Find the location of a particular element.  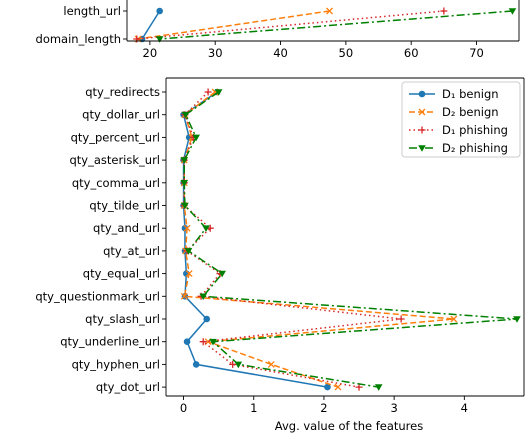

legend-item-2: D₂ benign is located at coordinates (454, 112).